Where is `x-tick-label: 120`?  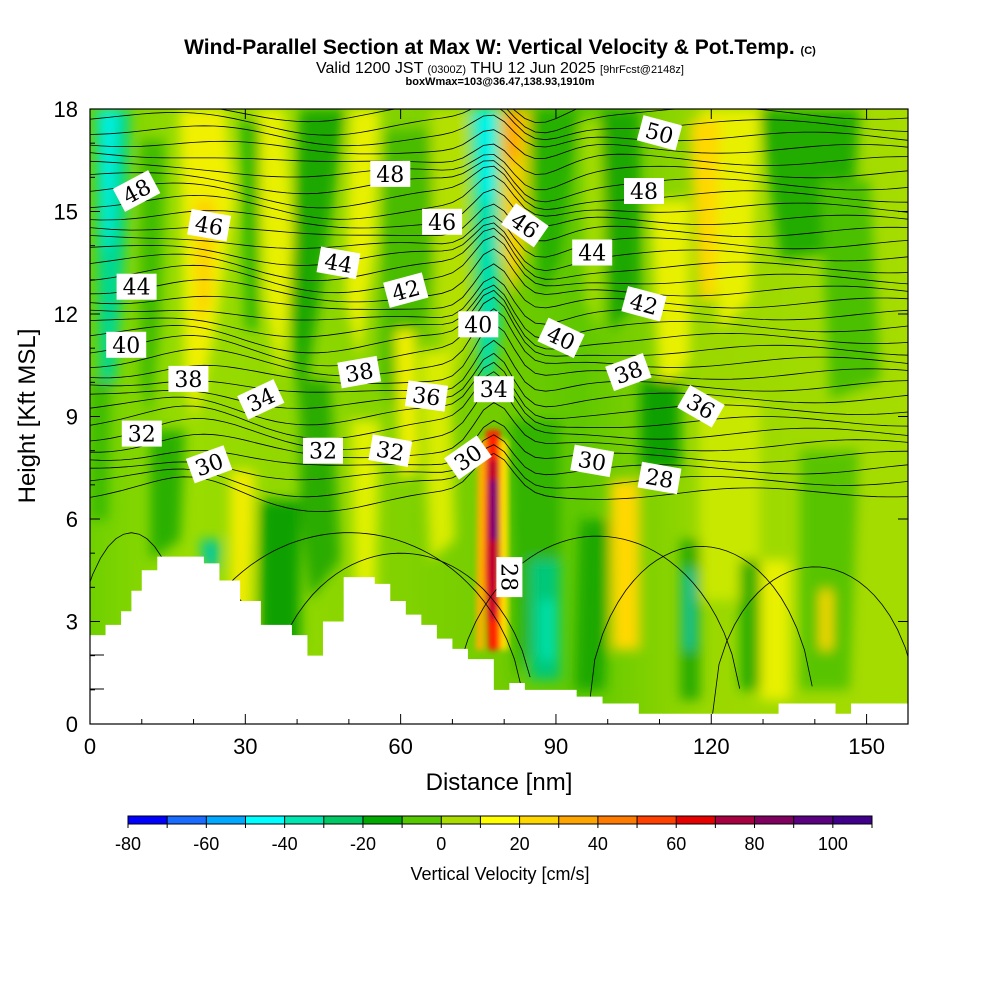 x-tick-label: 120 is located at coordinates (711, 746).